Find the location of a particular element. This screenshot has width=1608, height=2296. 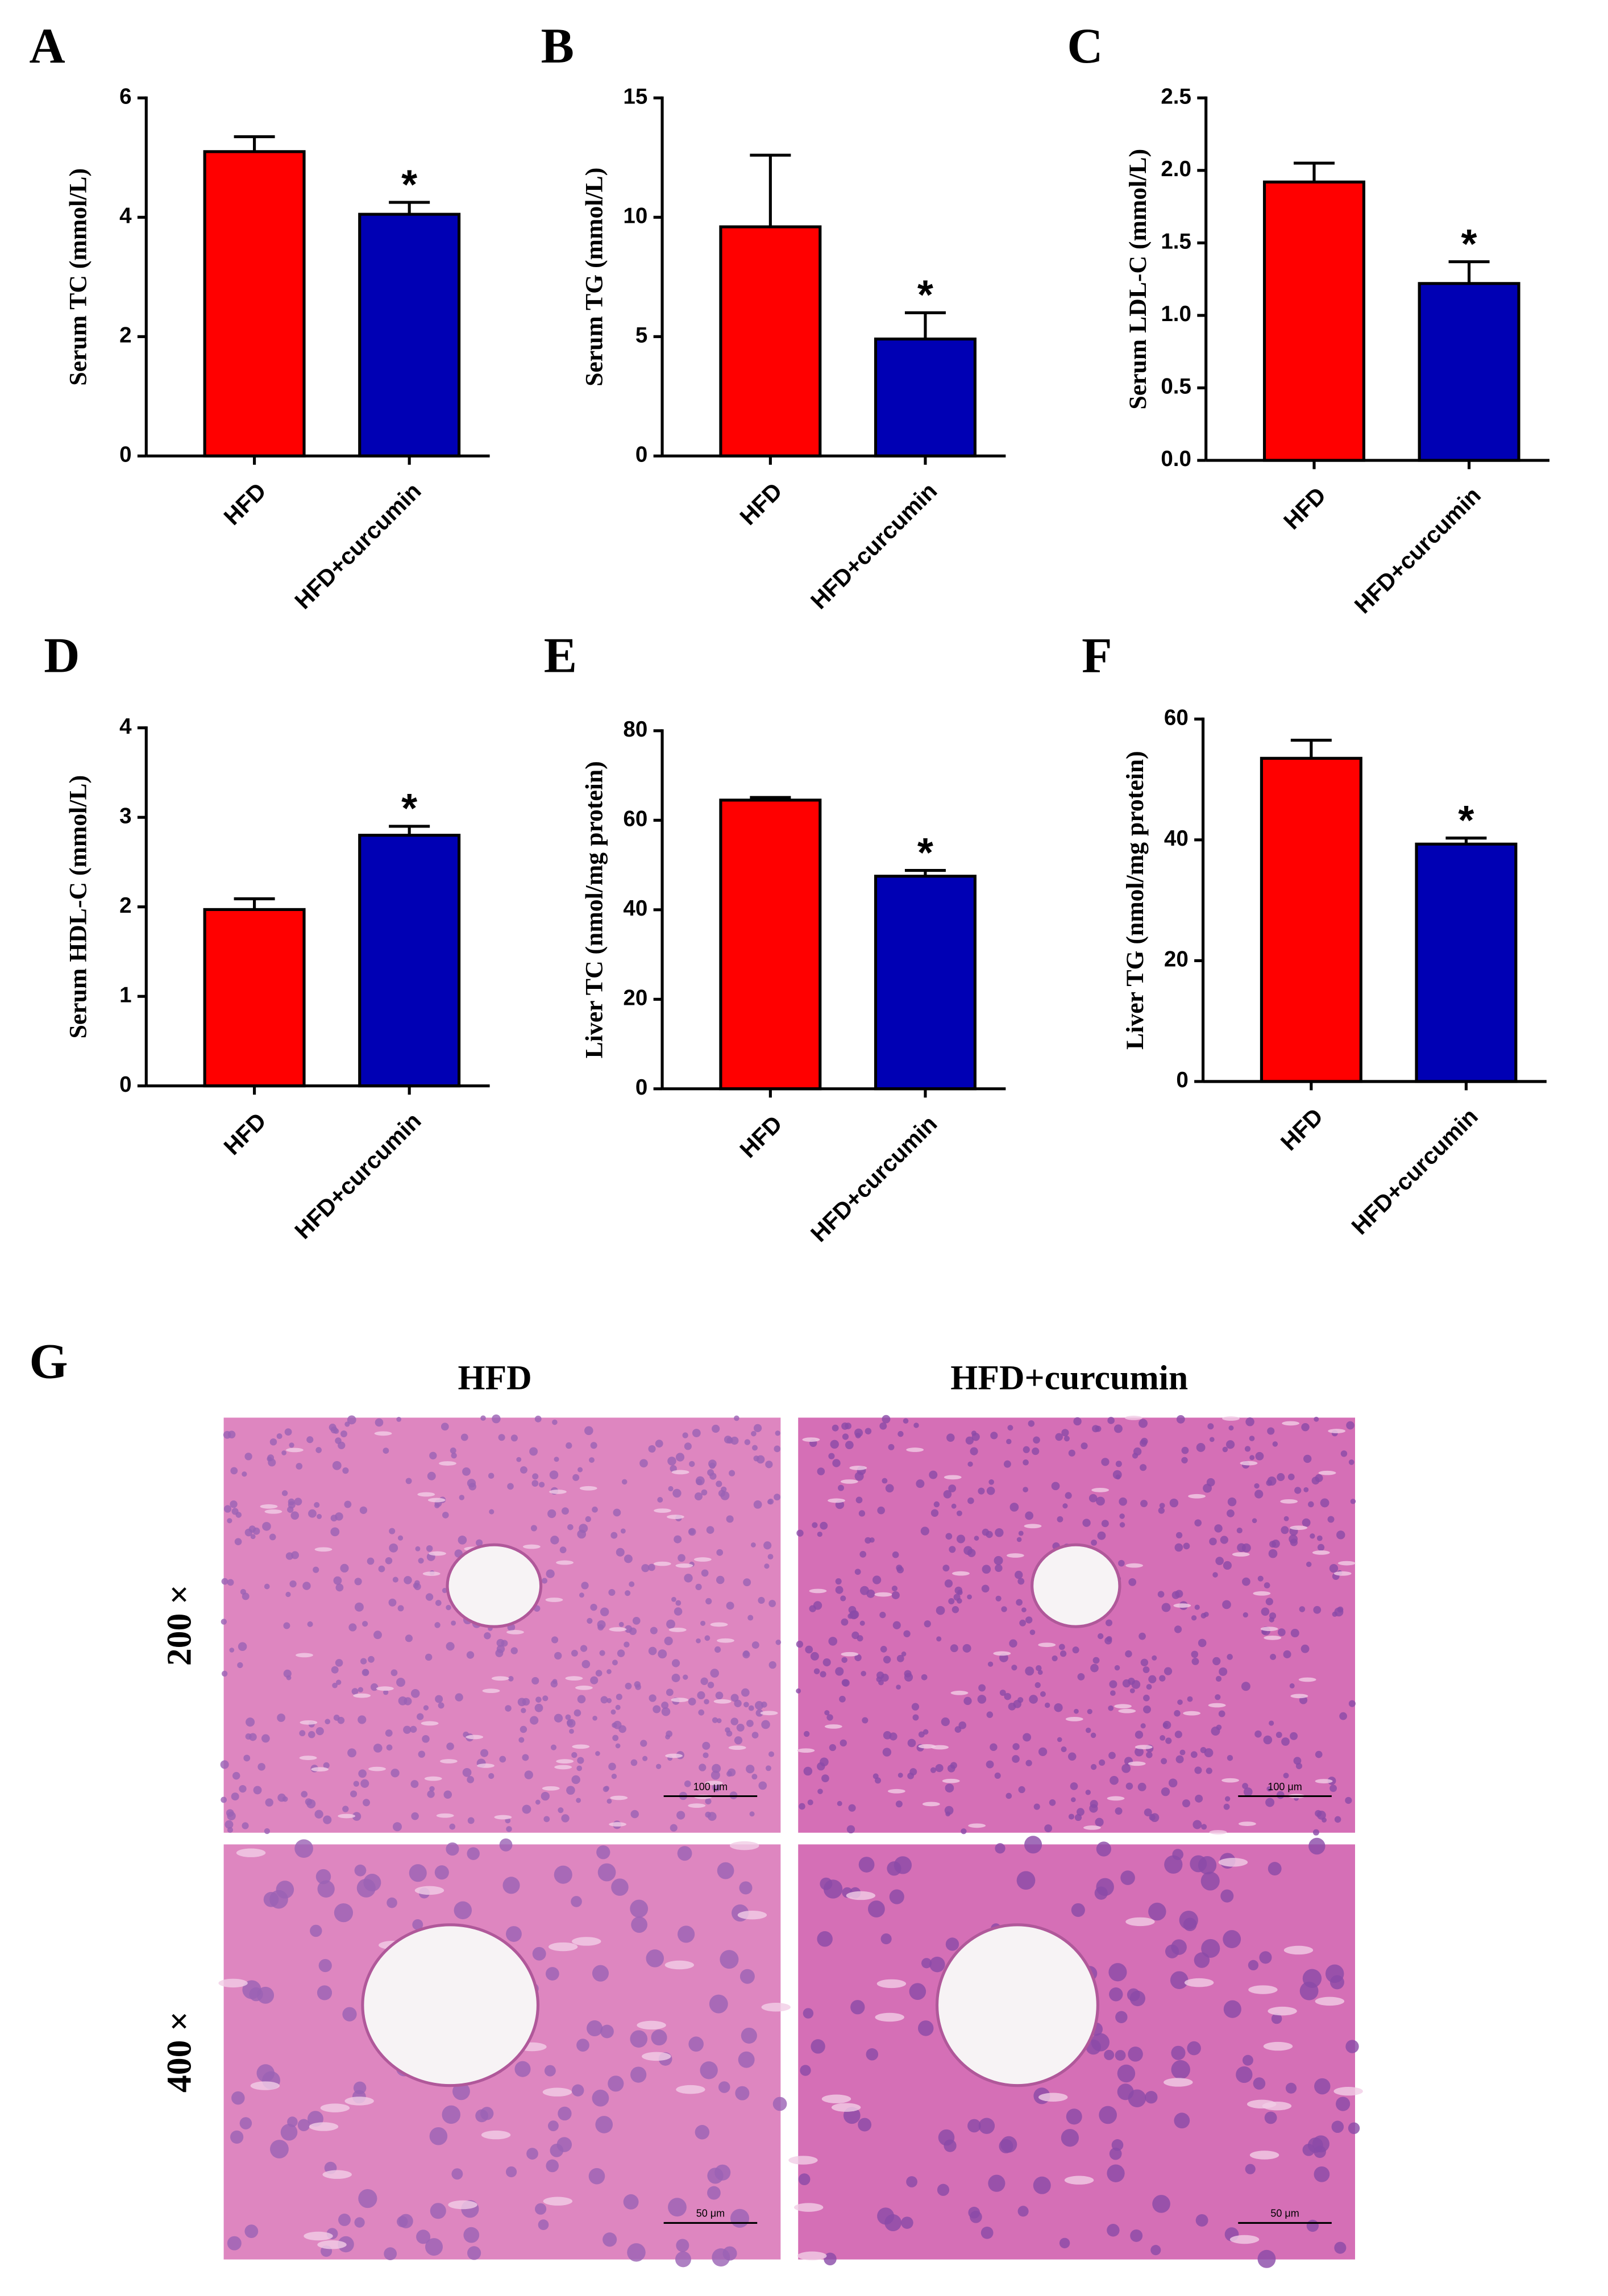

y-tick-label: 20 is located at coordinates (1176, 959).